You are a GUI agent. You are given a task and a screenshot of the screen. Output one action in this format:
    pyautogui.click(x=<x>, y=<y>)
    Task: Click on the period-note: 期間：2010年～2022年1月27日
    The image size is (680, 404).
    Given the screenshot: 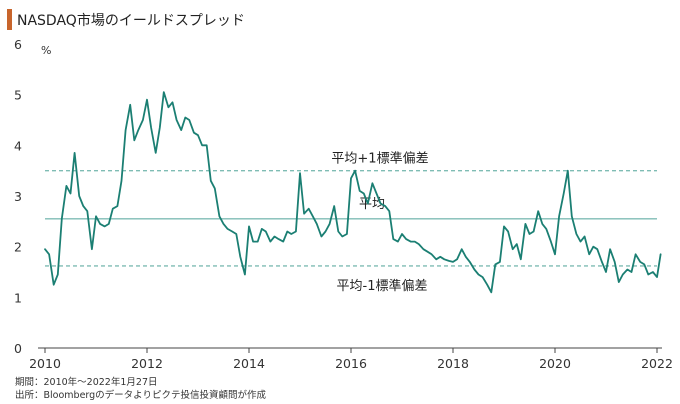 What is the action you would take?
    pyautogui.click(x=86, y=382)
    